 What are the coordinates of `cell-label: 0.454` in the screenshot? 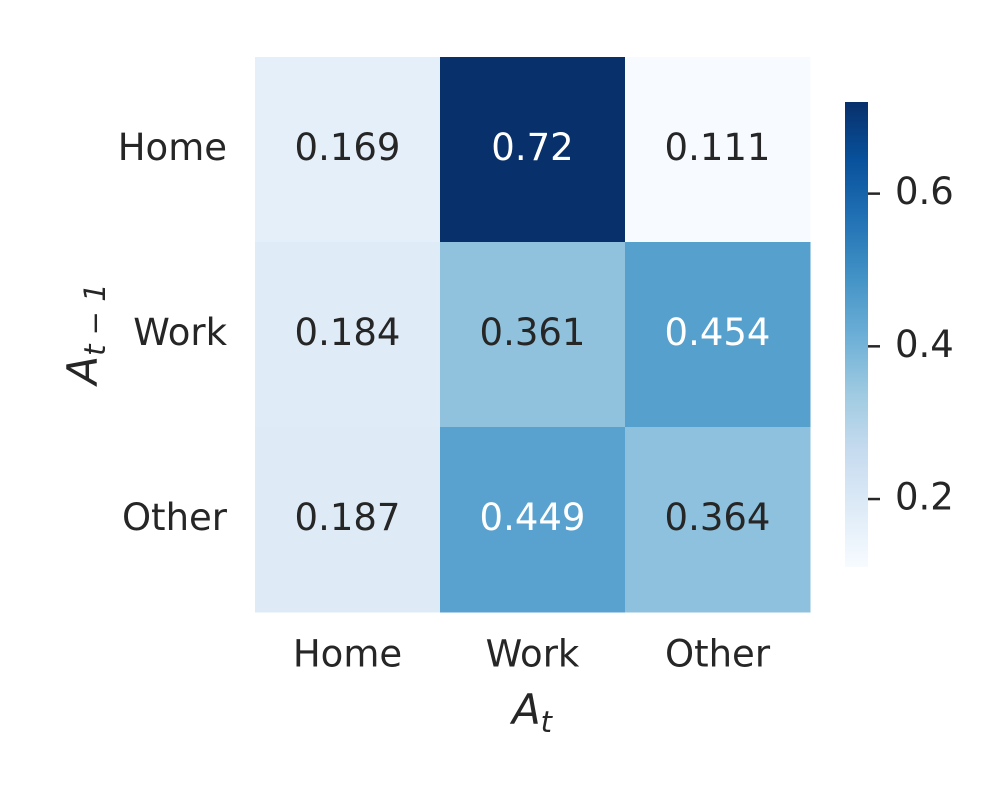 It's located at (718, 332).